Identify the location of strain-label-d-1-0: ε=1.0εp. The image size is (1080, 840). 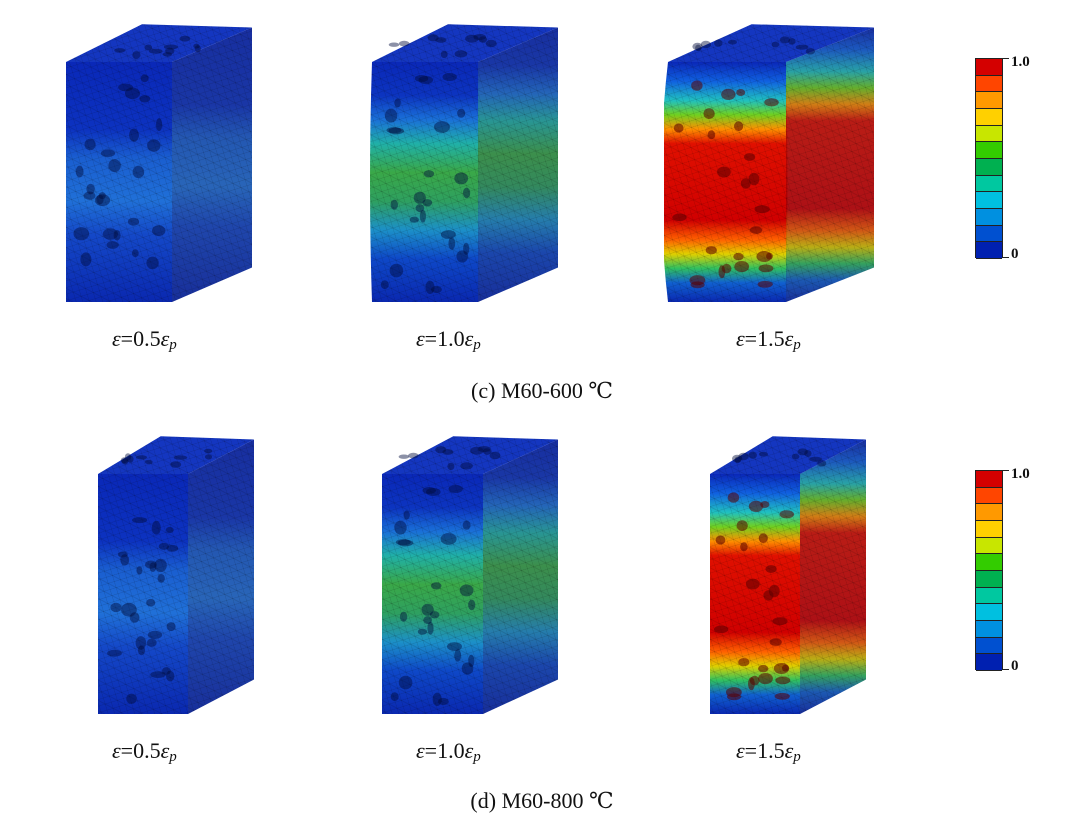
(448, 751).